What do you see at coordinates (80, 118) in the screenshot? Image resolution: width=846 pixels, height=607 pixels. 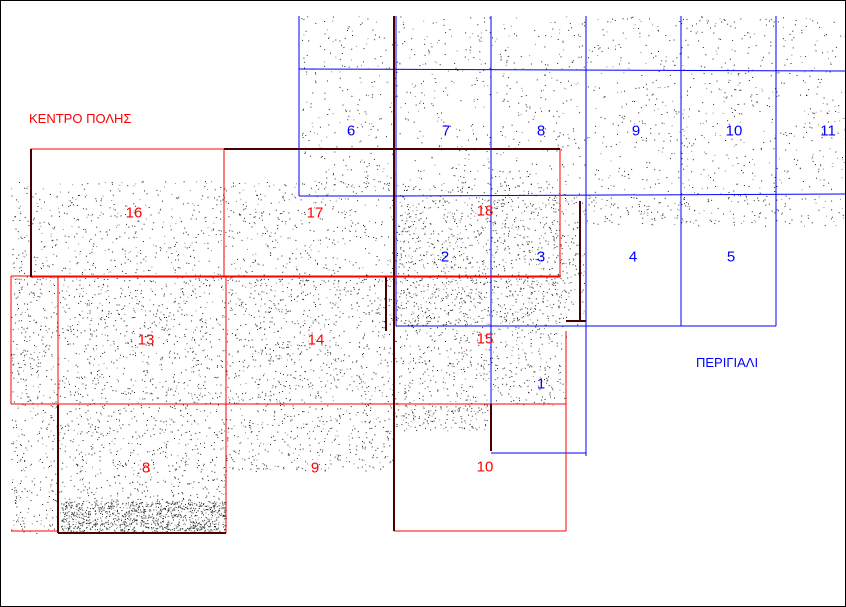 I see `city-center-label: ΚΕΝΤΡΟ ΠΟΛΗΣ` at bounding box center [80, 118].